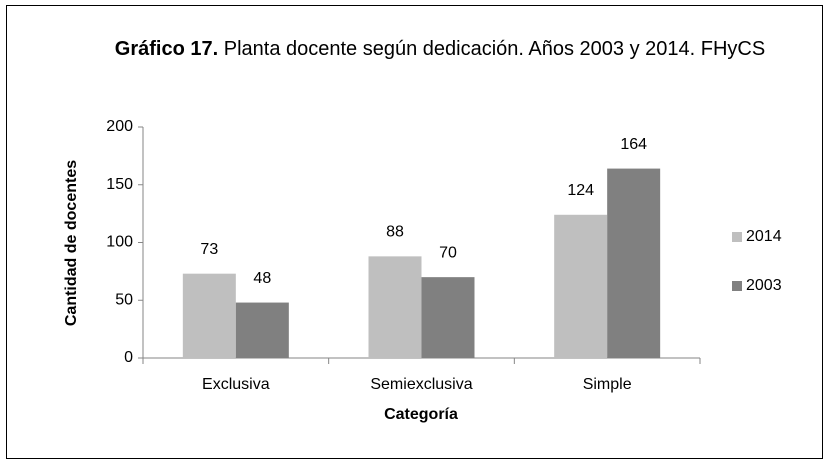 The width and height of the screenshot is (829, 464). I want to click on x-tick-label: Simple, so click(607, 384).